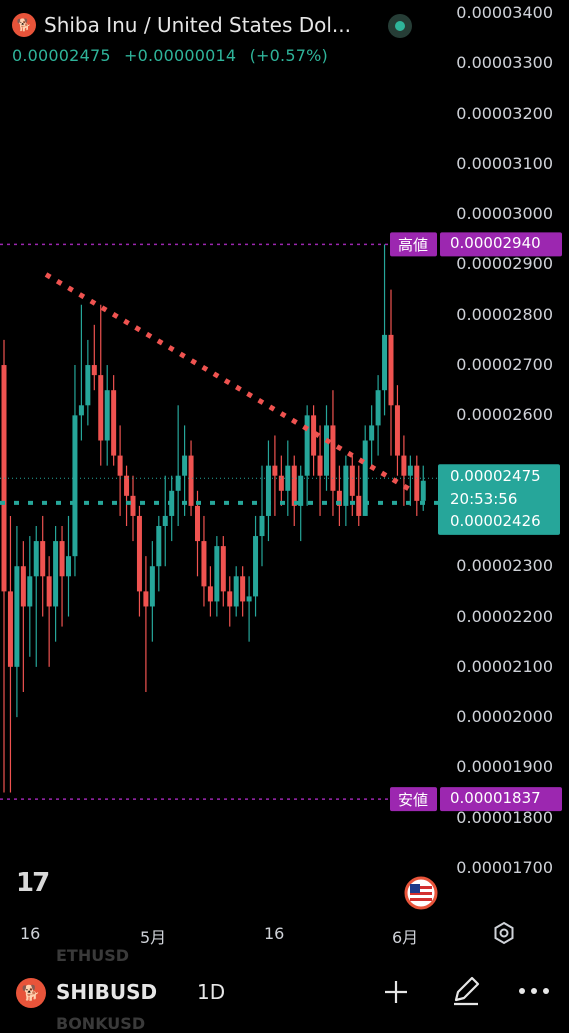 The height and width of the screenshot is (1033, 569). What do you see at coordinates (396, 992) in the screenshot?
I see `add-icon` at bounding box center [396, 992].